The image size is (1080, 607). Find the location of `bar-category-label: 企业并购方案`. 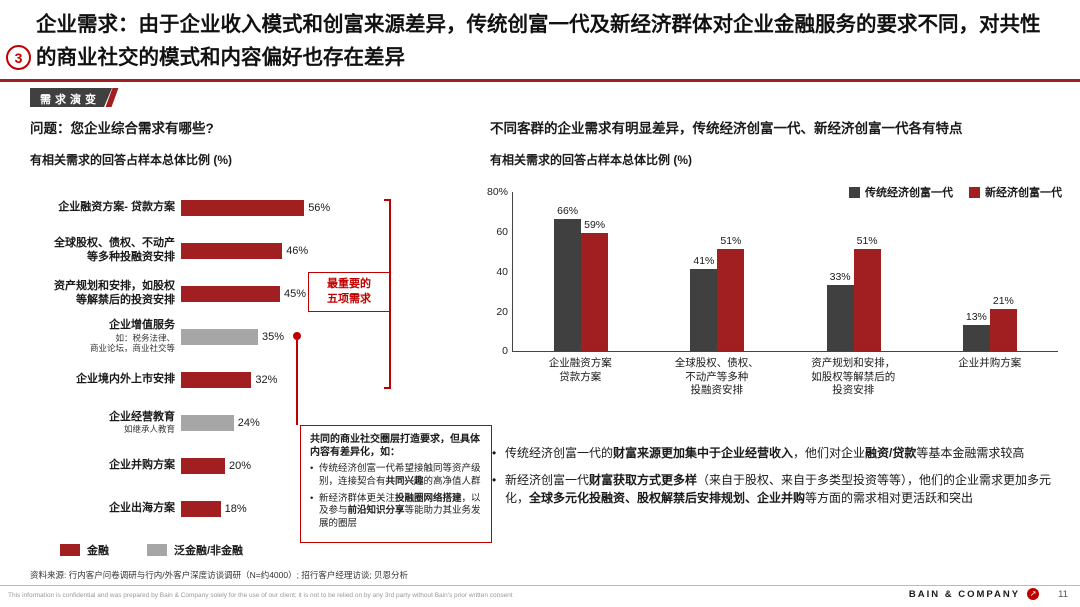

bar-category-label: 企业并购方案 is located at coordinates (142, 464).